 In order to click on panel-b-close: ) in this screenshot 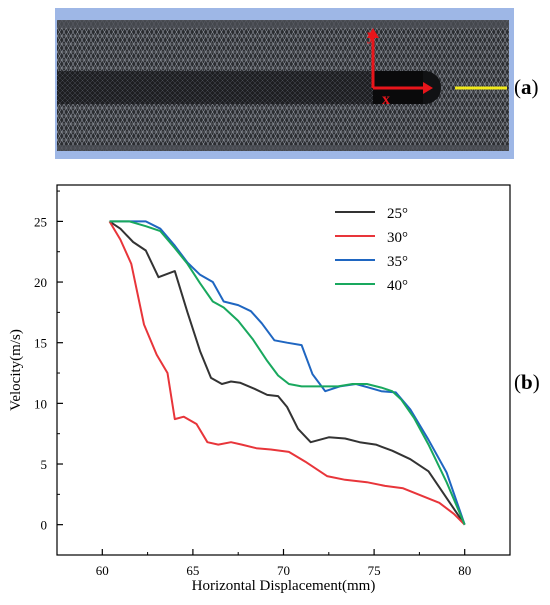, I will do `click(536, 382)`.